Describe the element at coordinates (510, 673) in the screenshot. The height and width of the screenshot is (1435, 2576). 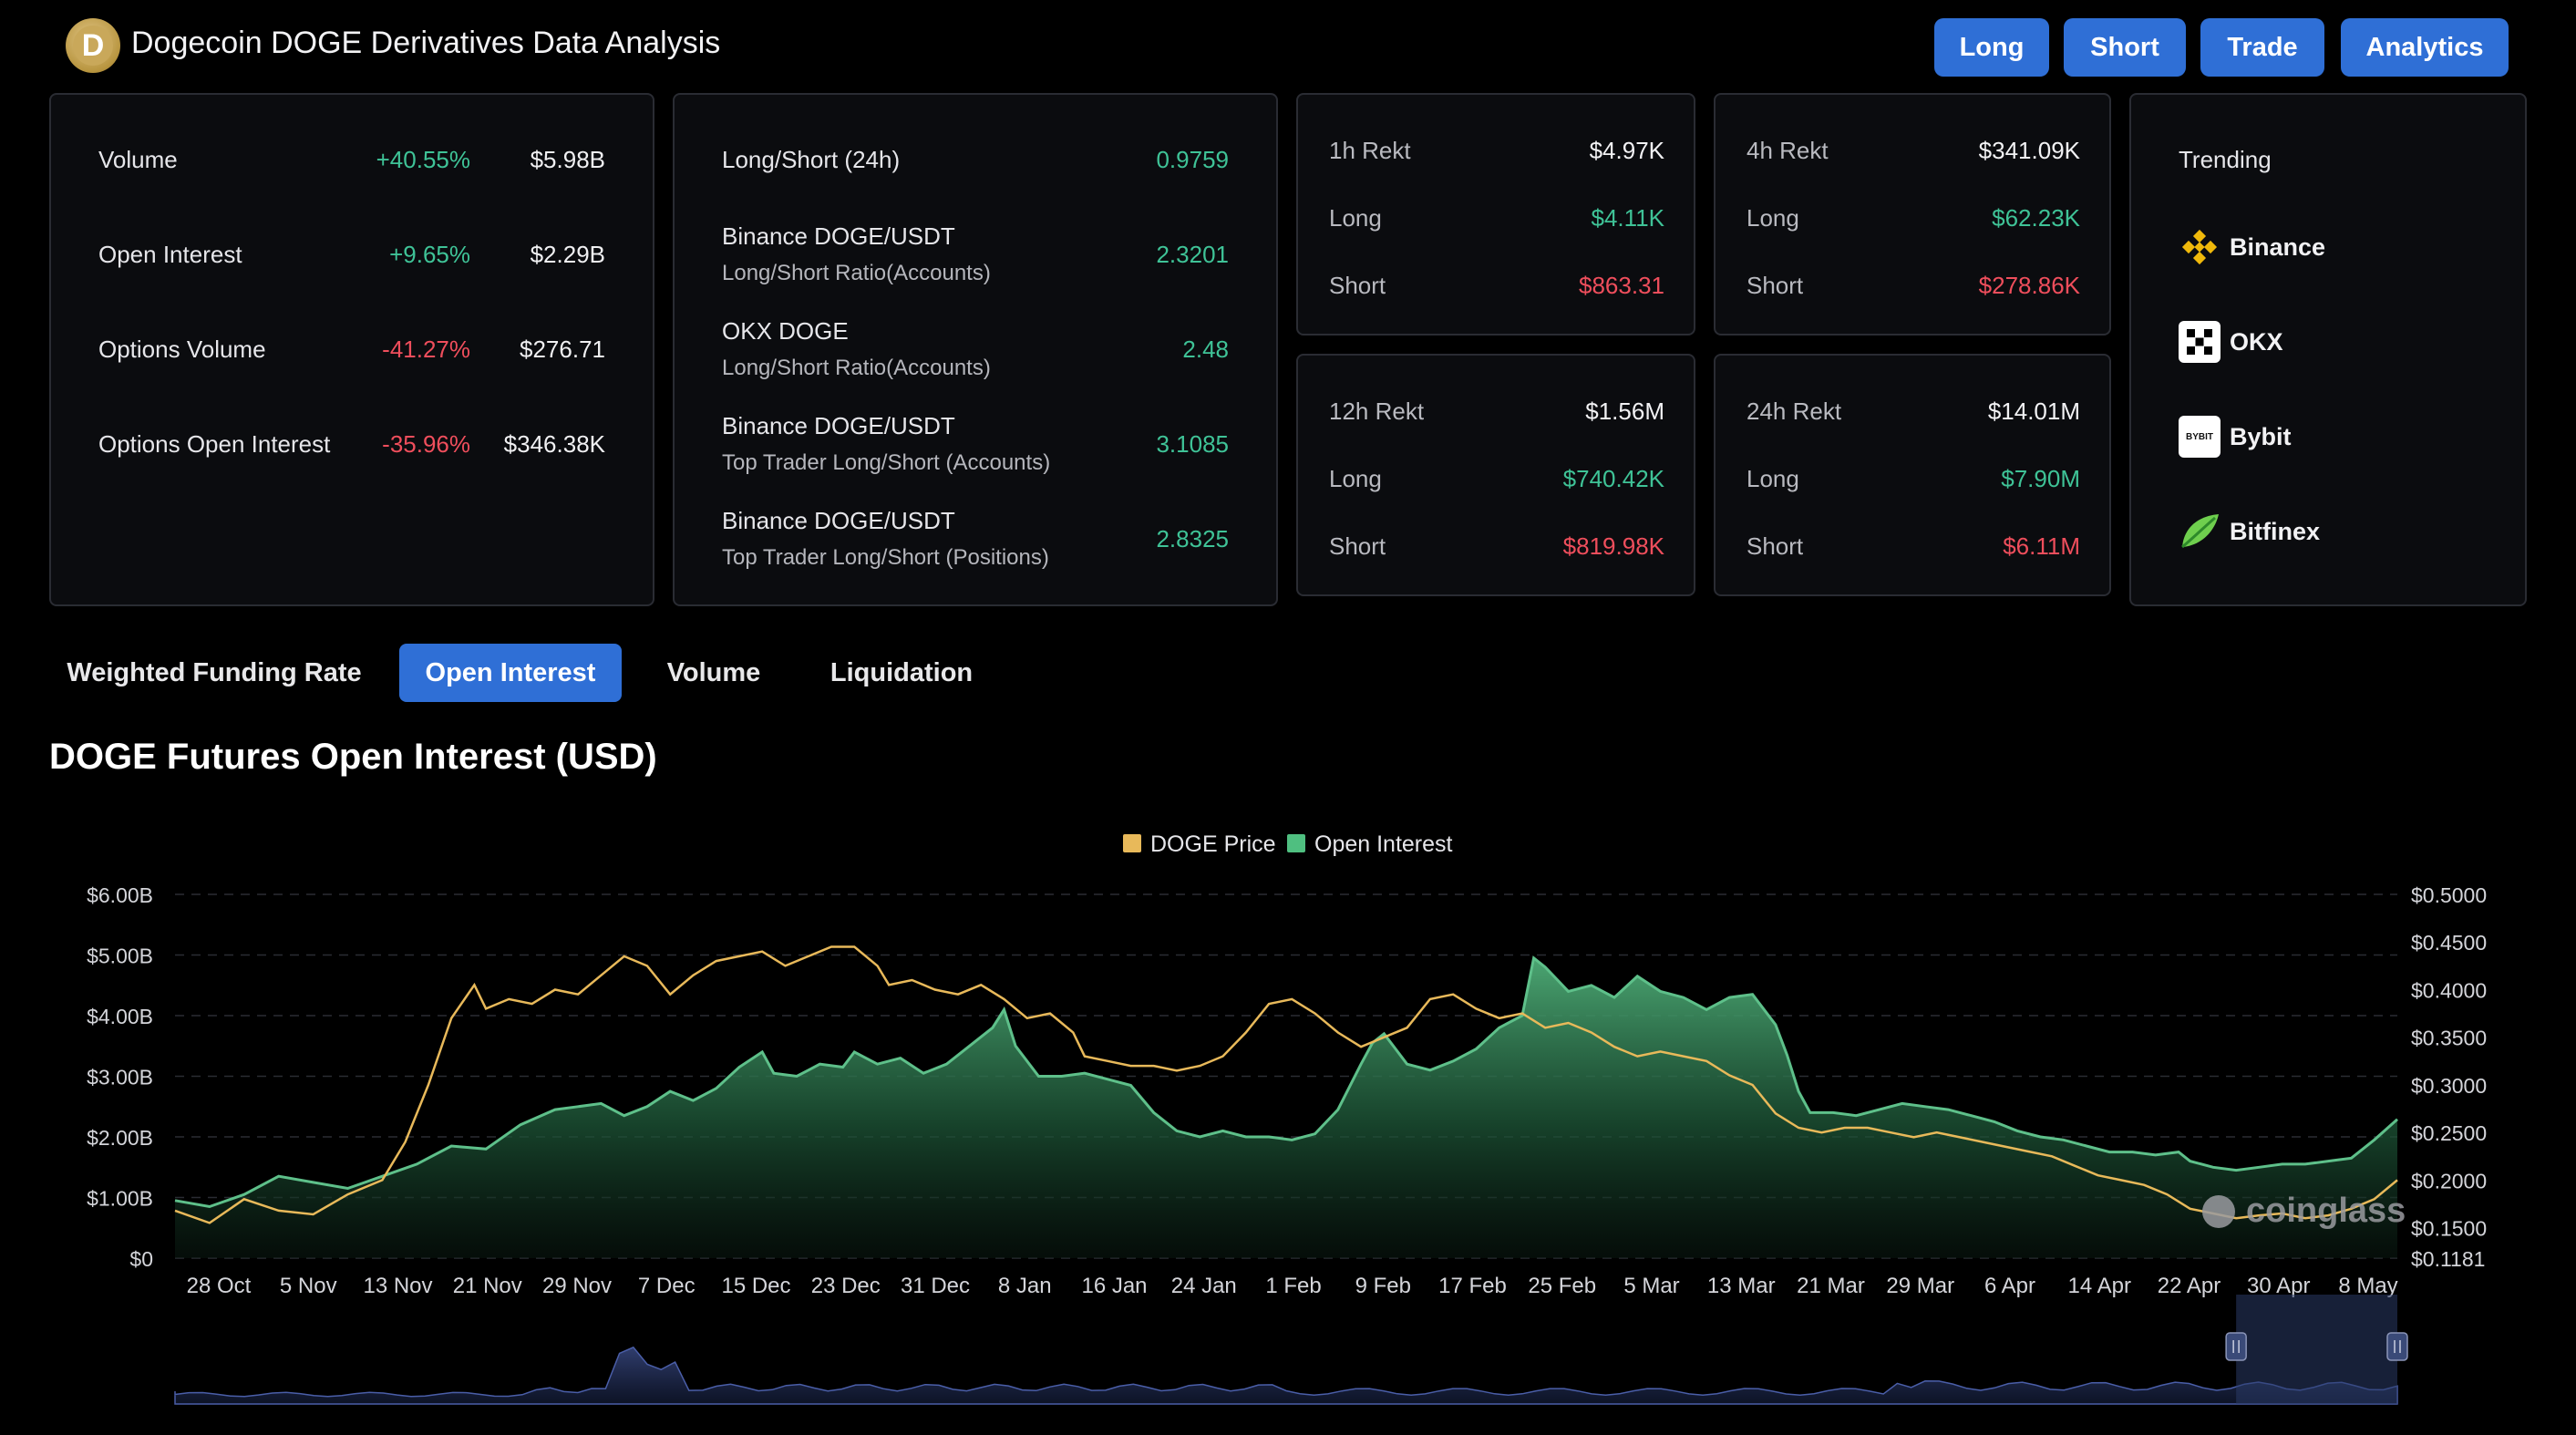
I see `tab-open-interest: Open Interest` at that location.